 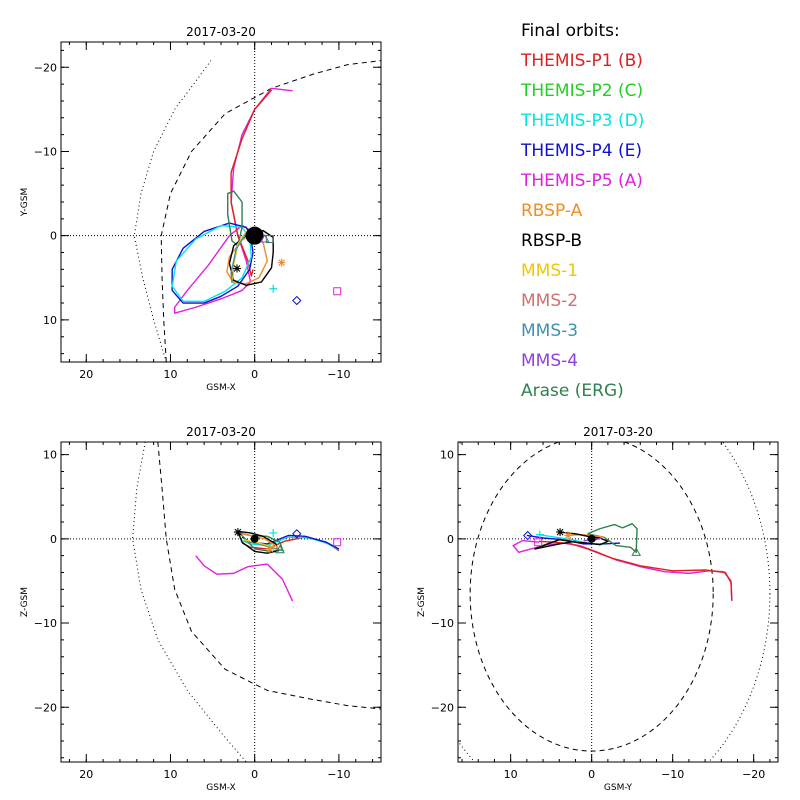 I want to click on x-axis-label: GSM-Y, so click(x=618, y=788).